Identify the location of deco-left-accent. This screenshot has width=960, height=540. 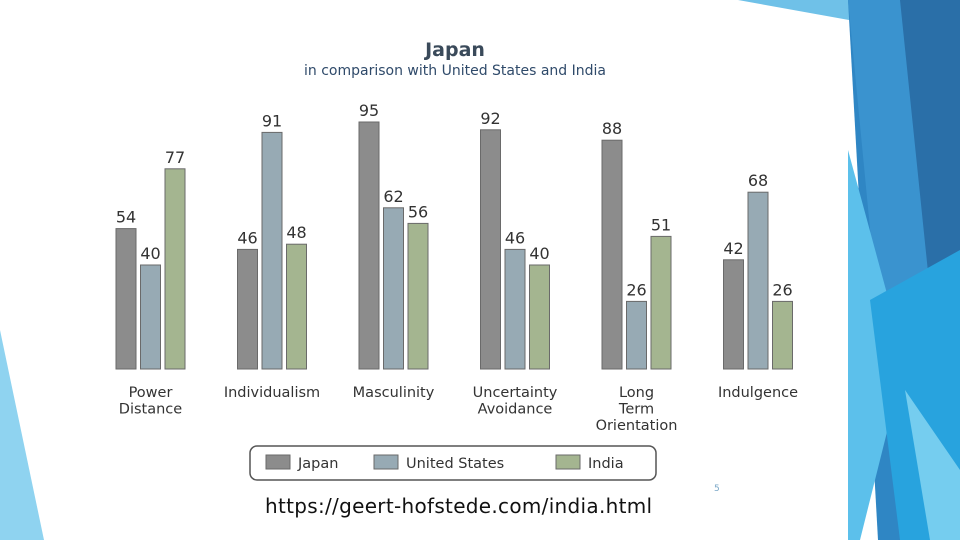
(22, 435).